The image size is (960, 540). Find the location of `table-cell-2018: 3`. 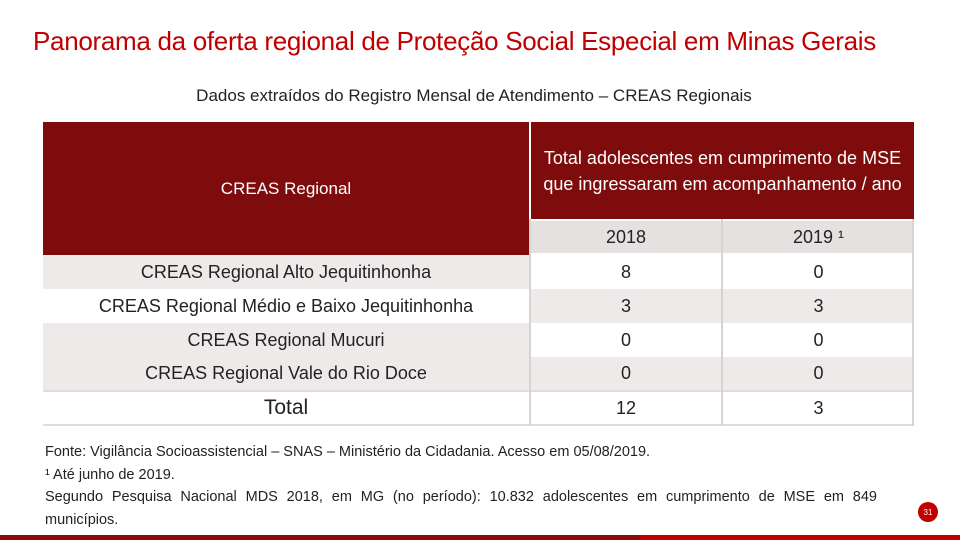

table-cell-2018: 3 is located at coordinates (626, 306).